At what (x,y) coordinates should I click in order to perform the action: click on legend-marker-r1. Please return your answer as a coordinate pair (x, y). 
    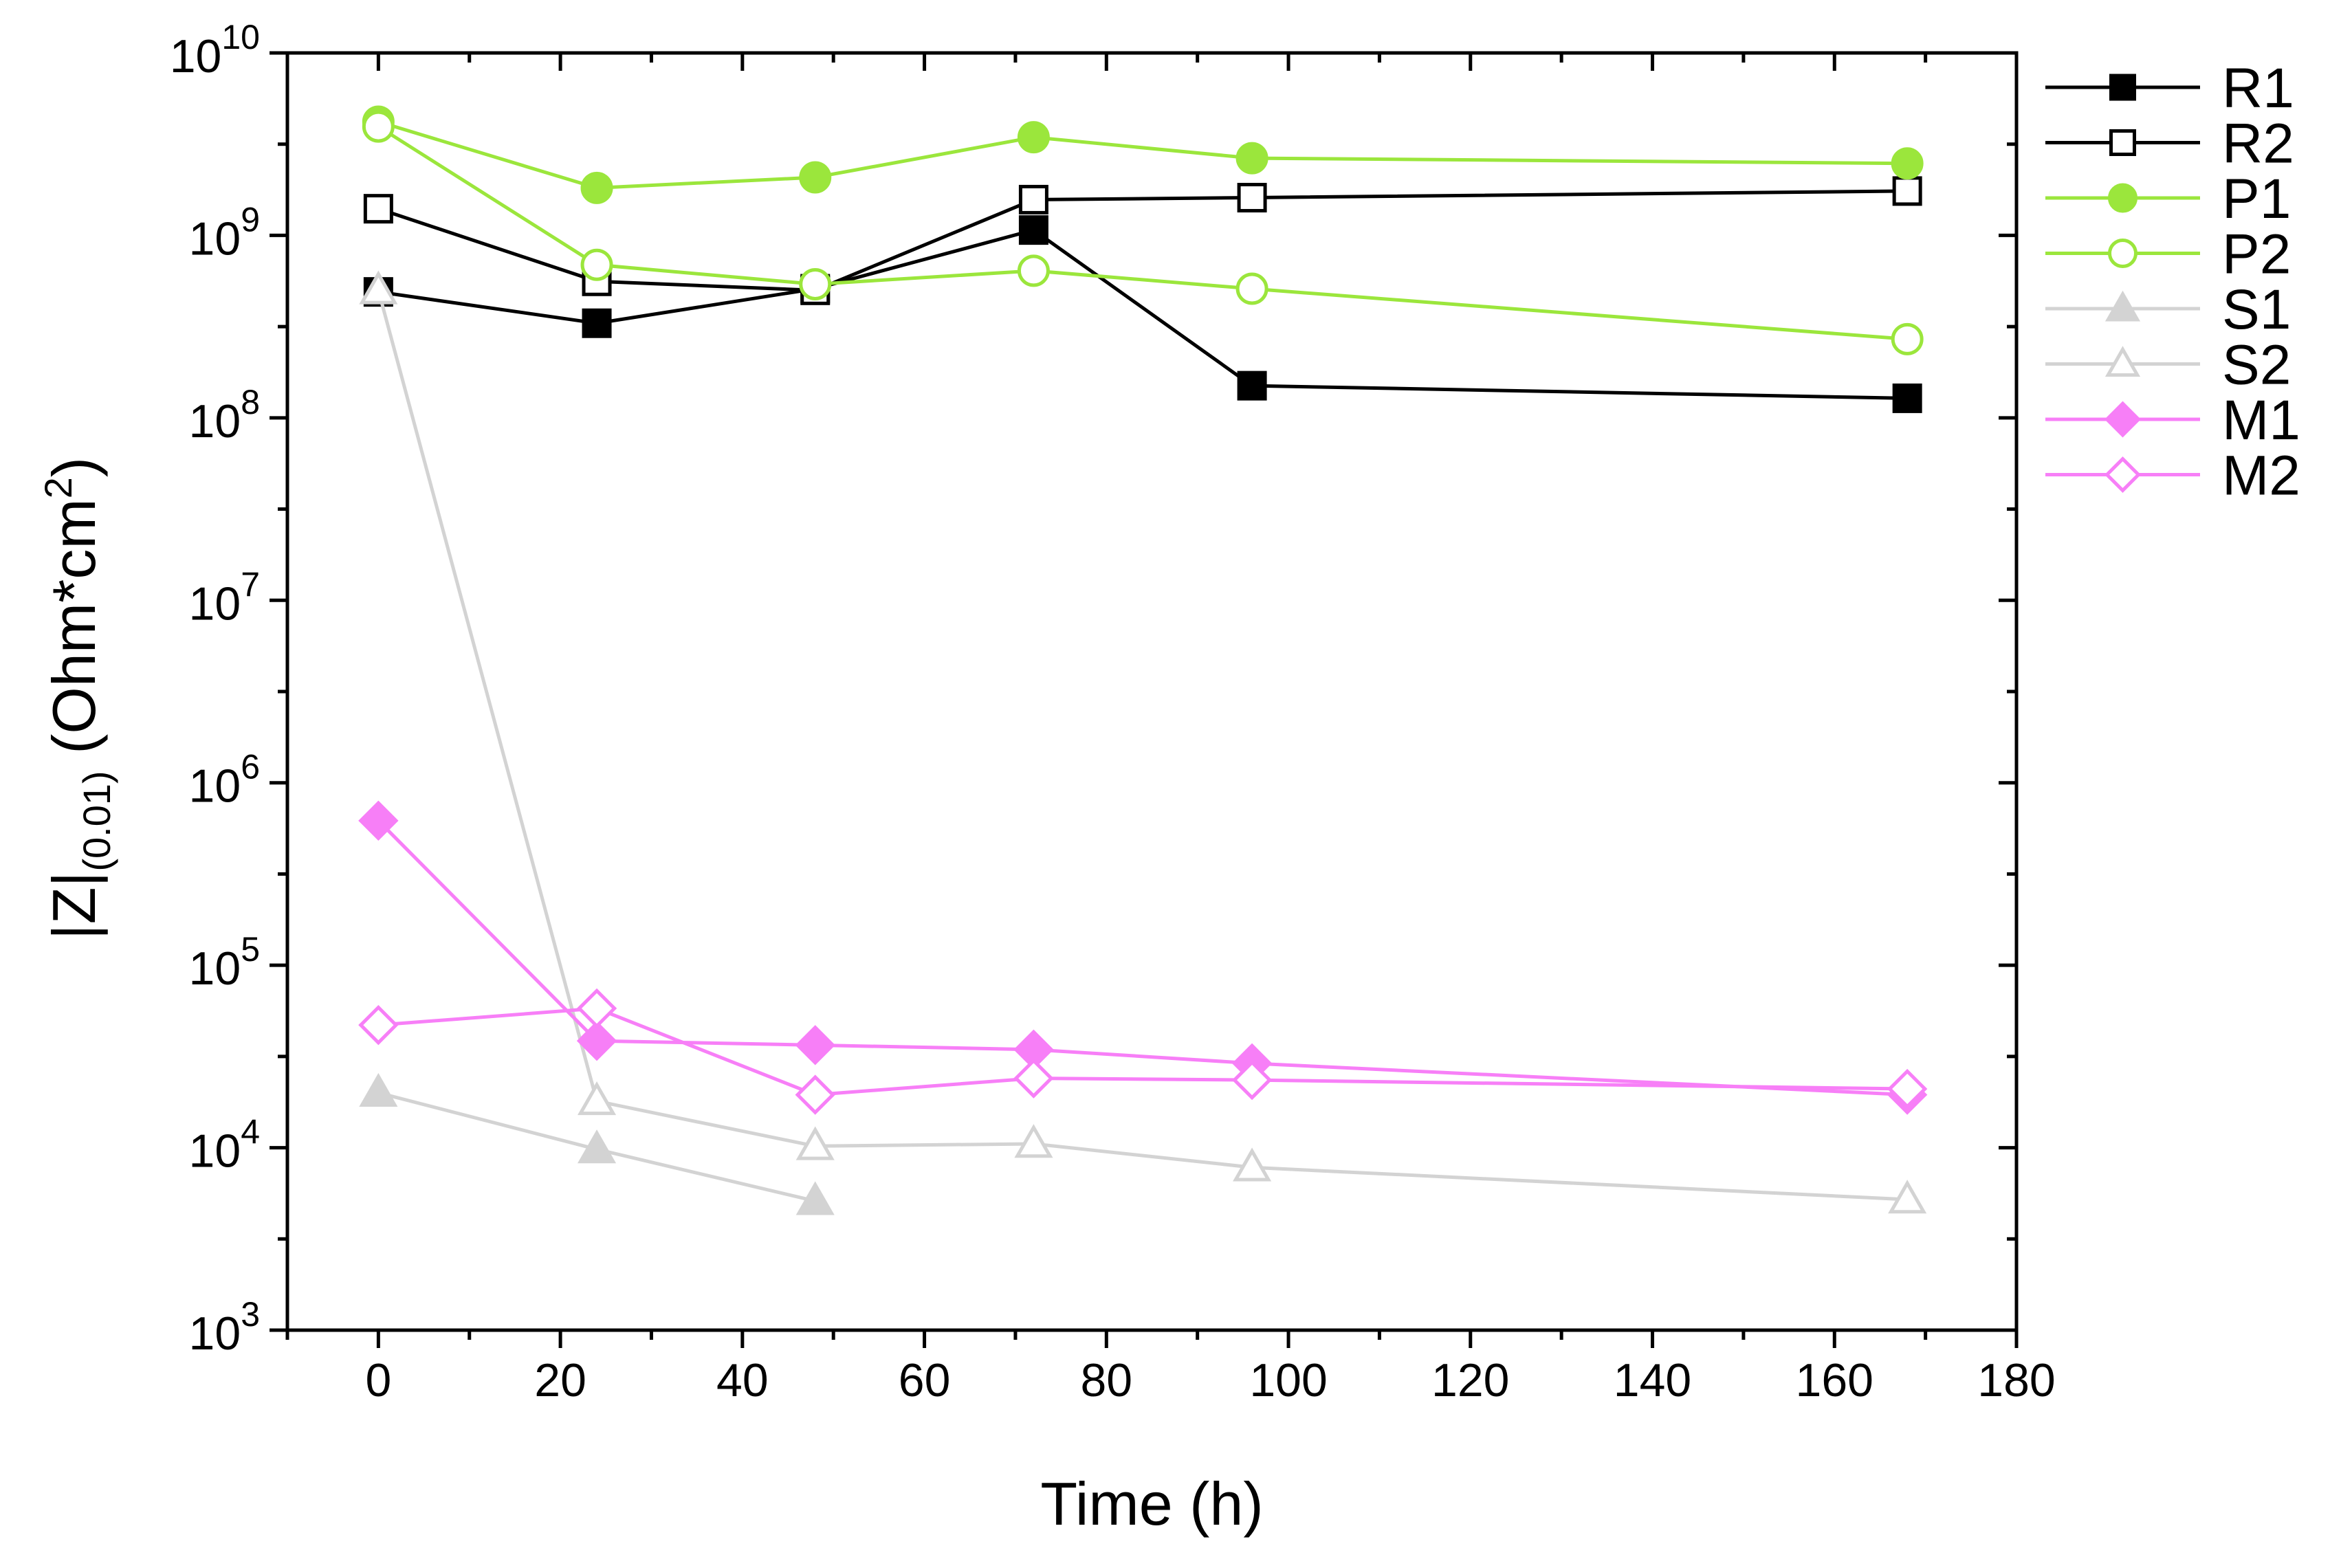
    Looking at the image, I should click on (2122, 87).